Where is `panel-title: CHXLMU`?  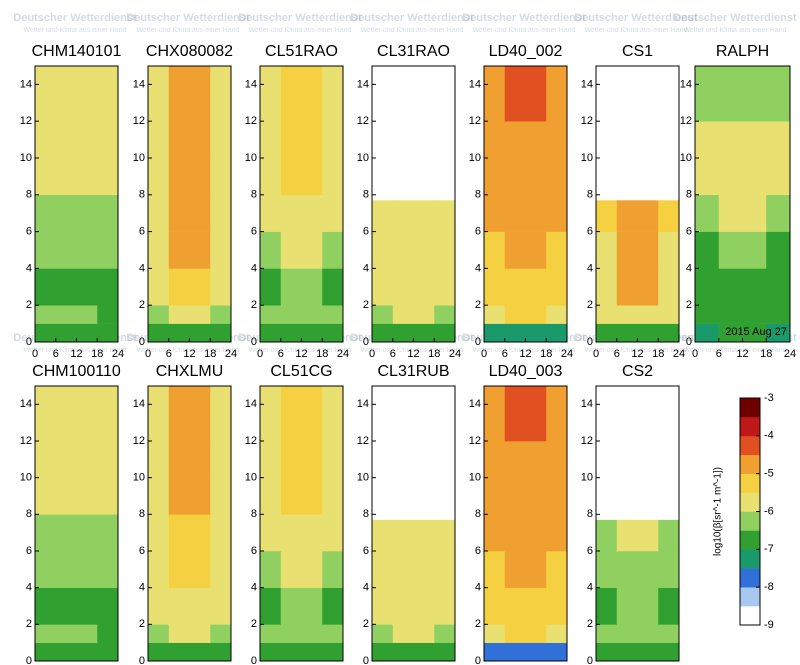 panel-title: CHXLMU is located at coordinates (190, 371).